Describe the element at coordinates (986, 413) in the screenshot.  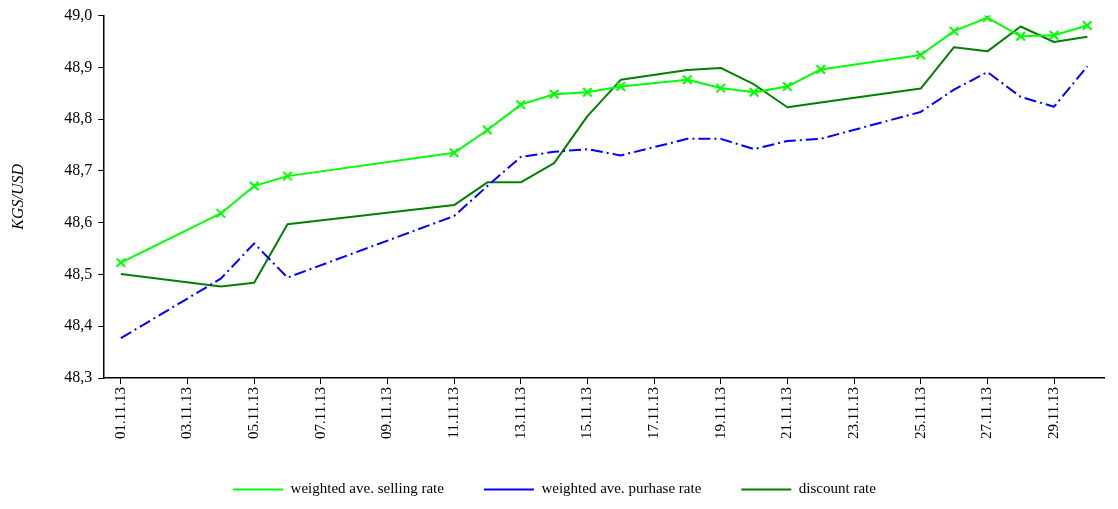
I see `x-tick-label: 27.11.13` at that location.